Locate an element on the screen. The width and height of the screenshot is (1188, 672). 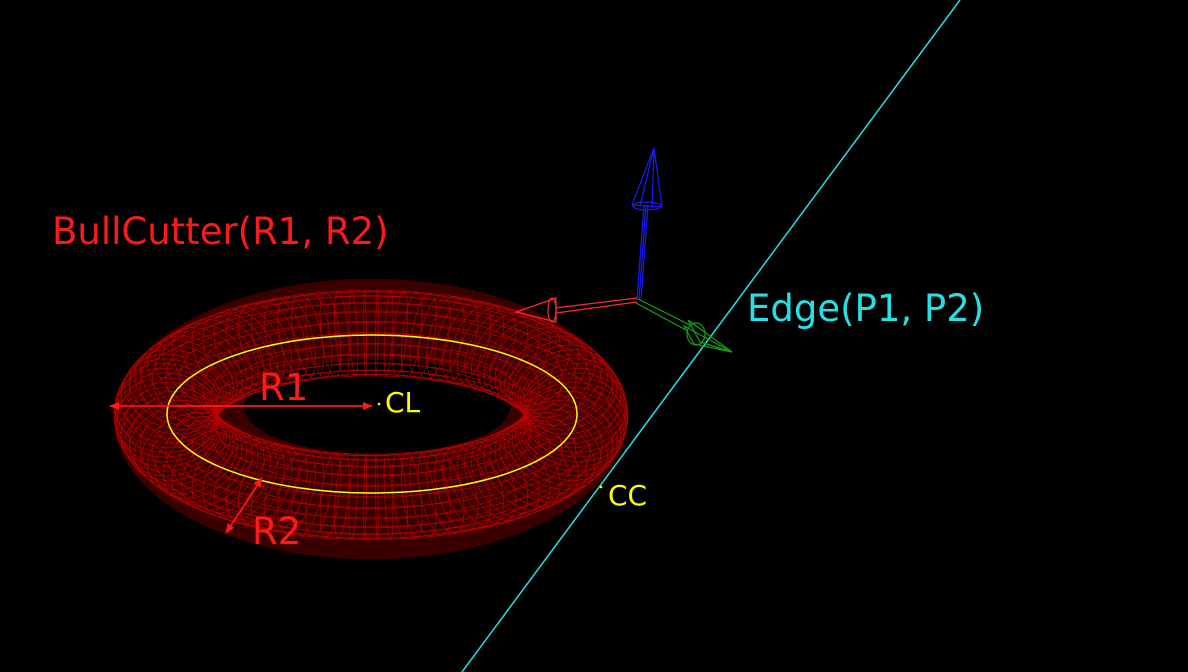
cl-label: CL is located at coordinates (403, 402).